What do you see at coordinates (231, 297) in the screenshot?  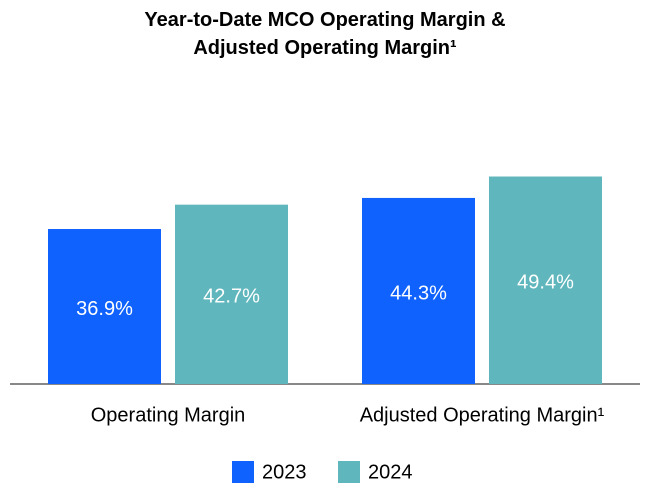 I see `value-label: 42.7%` at bounding box center [231, 297].